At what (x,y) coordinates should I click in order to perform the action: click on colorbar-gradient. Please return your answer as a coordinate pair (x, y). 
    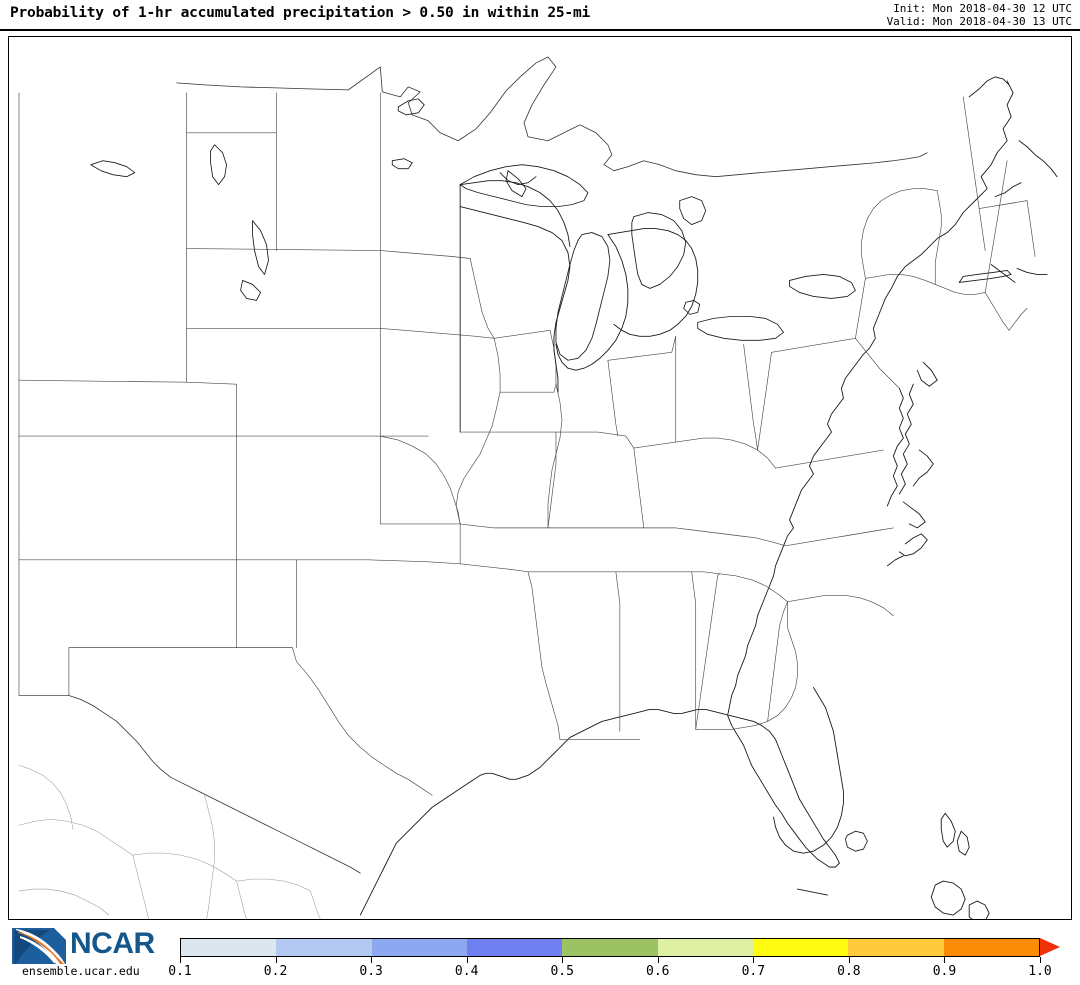
    Looking at the image, I should click on (610, 947).